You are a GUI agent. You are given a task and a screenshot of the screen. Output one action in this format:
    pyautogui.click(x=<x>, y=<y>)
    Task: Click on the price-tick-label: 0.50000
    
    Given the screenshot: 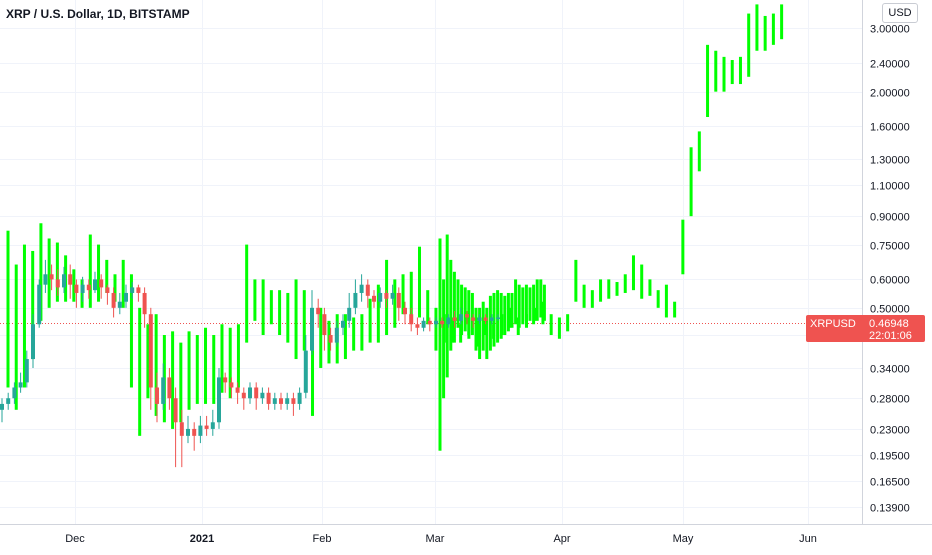 What is the action you would take?
    pyautogui.click(x=890, y=310)
    